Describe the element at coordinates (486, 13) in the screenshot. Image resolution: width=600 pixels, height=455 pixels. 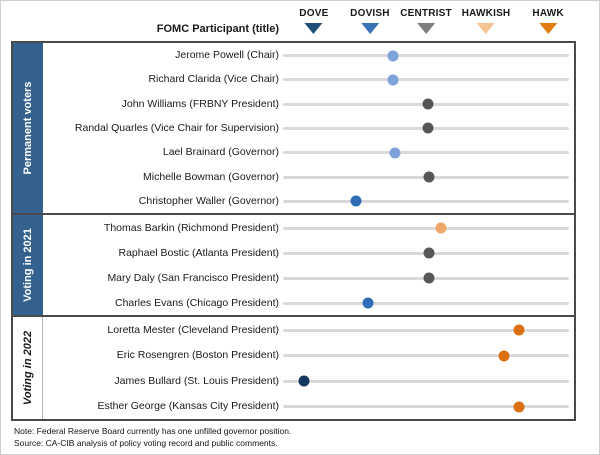
I see `axis-category-label: HAWKISH` at that location.